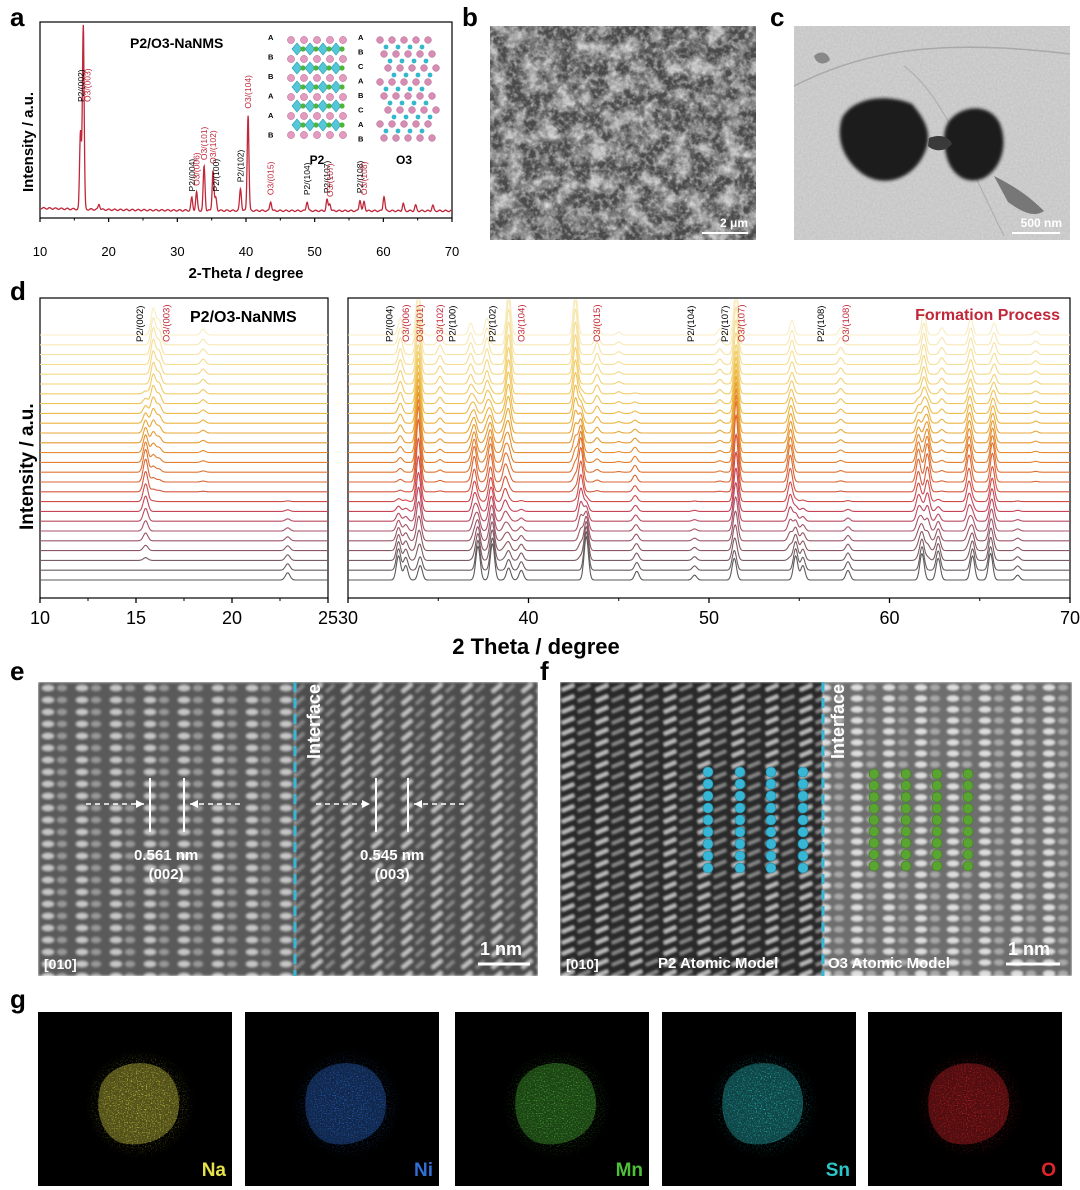 This screenshot has width=1080, height=1190. I want to click on d-spacing-002-value: 0.561 nm, so click(166, 855).